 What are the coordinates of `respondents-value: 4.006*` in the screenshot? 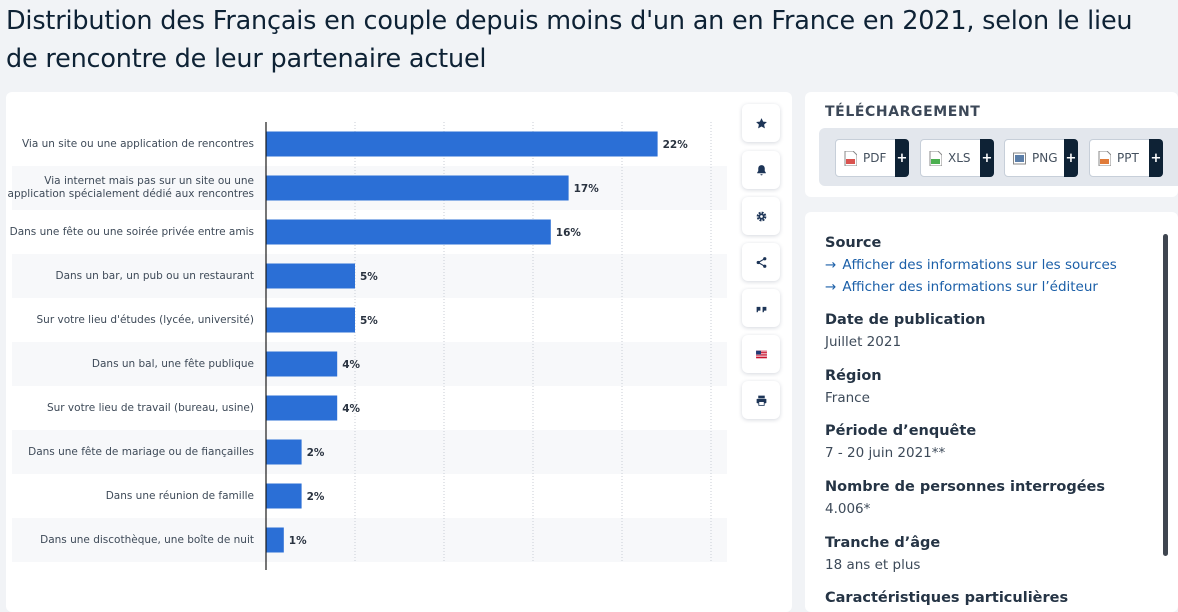 It's located at (848, 509).